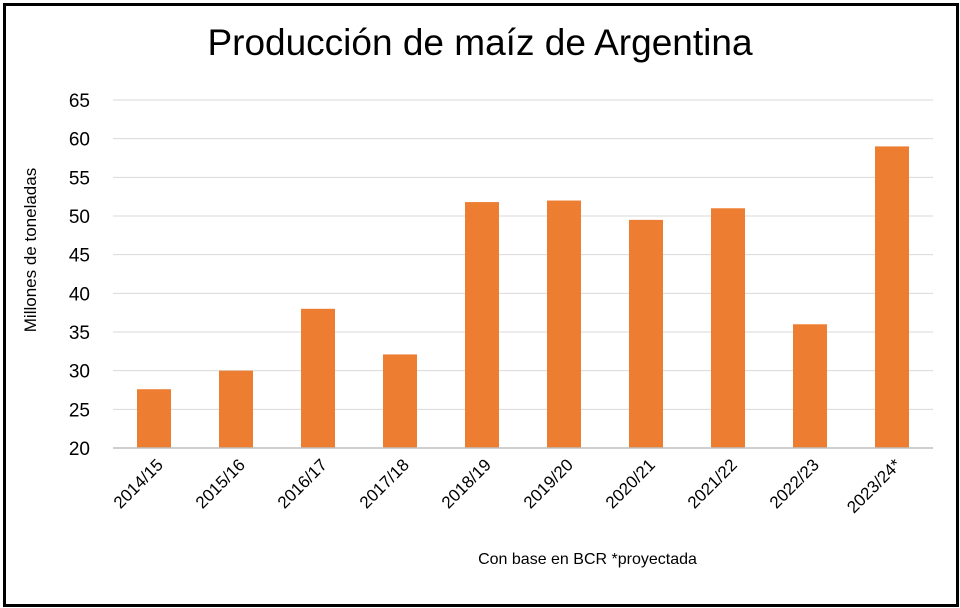  Describe the element at coordinates (138, 483) in the screenshot. I see `x-tick-label: 2014/15` at that location.